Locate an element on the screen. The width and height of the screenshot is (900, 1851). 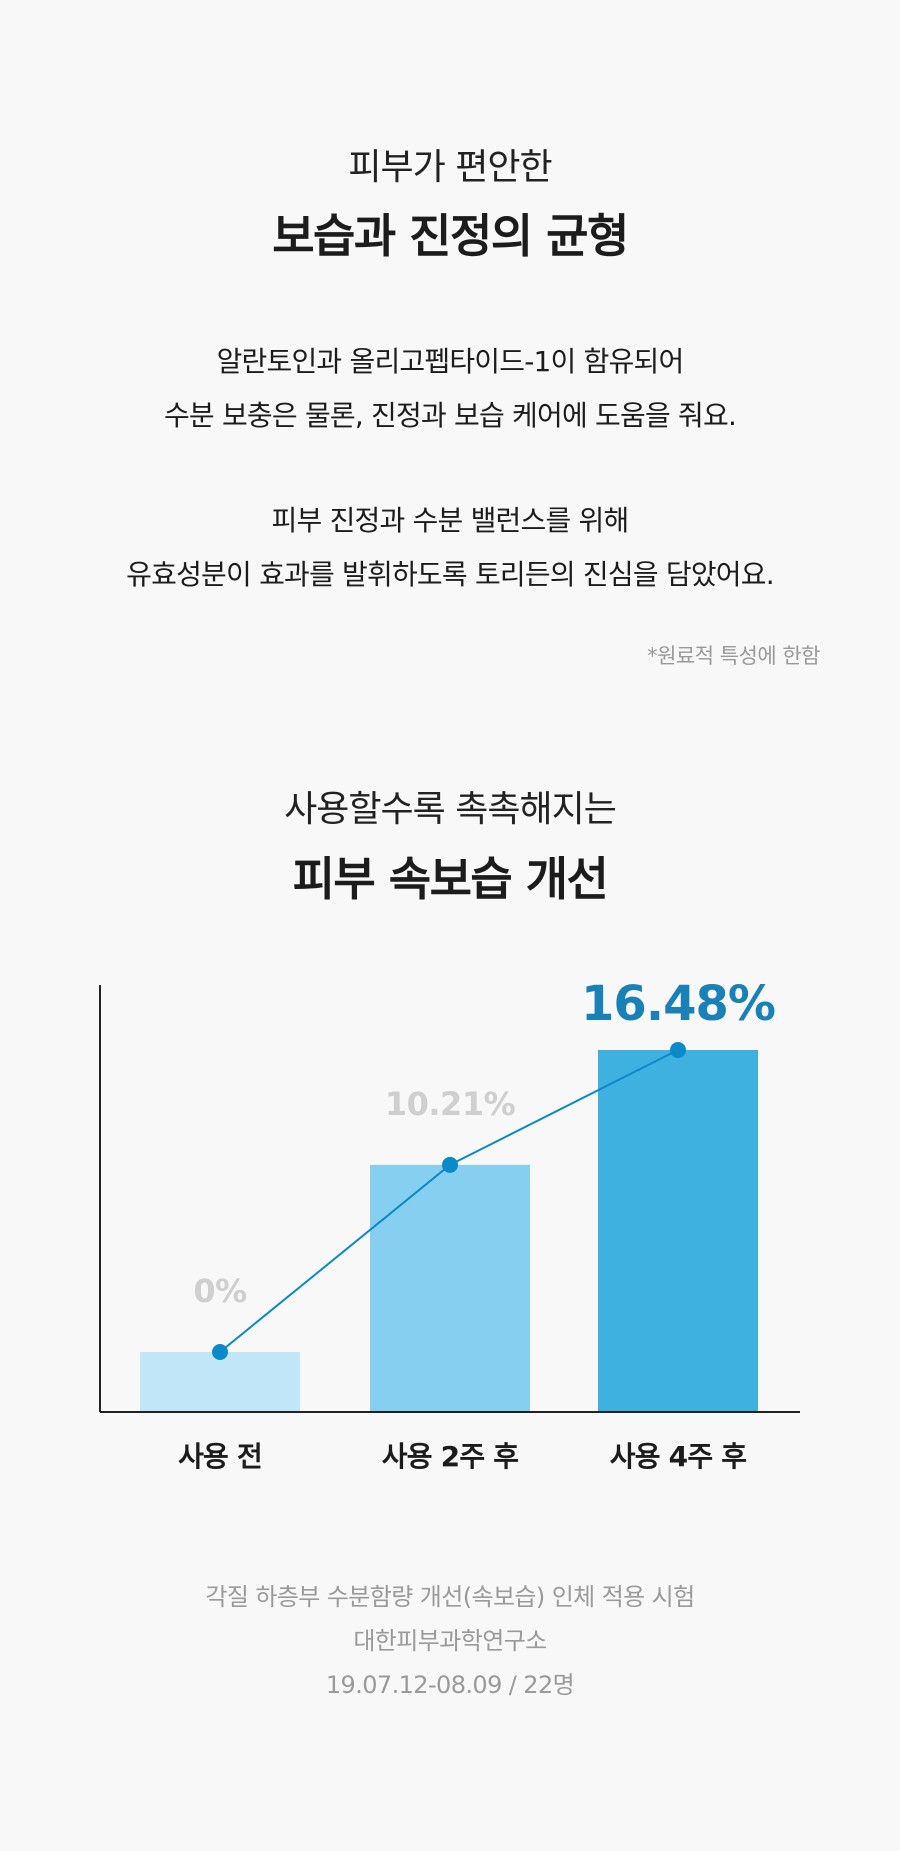
category-label-2: 사용 2주 후 is located at coordinates (450, 1456).